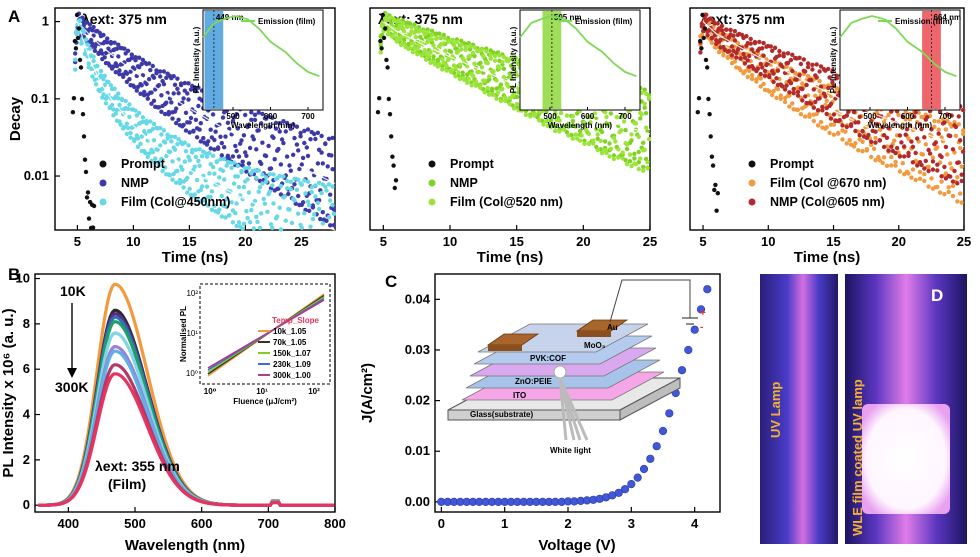 The width and height of the screenshot is (980, 557). Describe the element at coordinates (195, 257) in the screenshot. I see `x-axis-label: Time (ns)` at that location.